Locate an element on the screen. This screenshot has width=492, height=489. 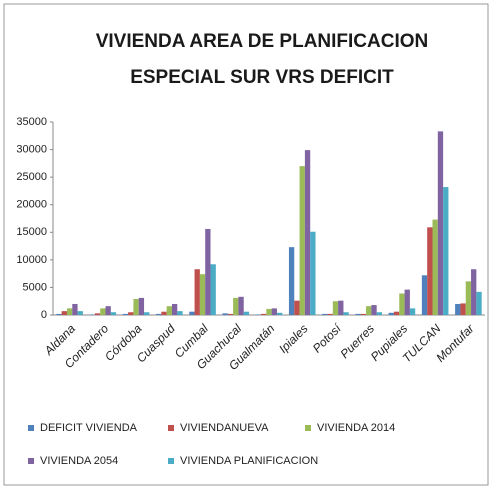
y-tick-label: 10000 is located at coordinates (31, 260).